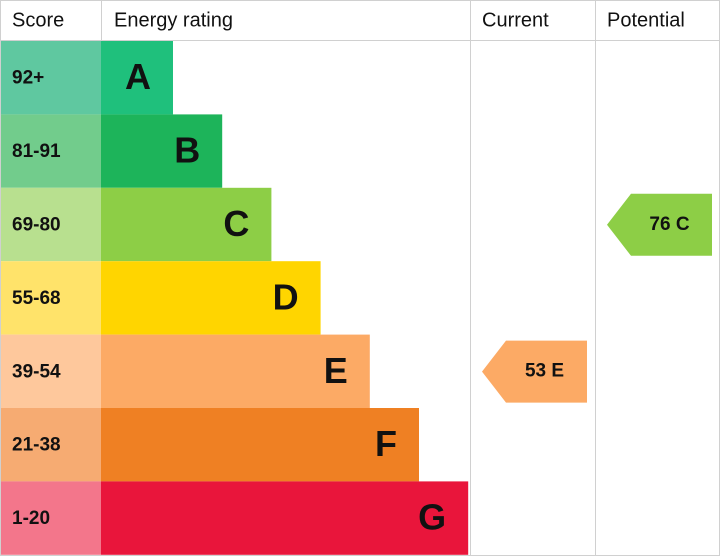 This screenshot has width=720, height=556. What do you see at coordinates (646, 20) in the screenshot?
I see `header-potential: Potential` at bounding box center [646, 20].